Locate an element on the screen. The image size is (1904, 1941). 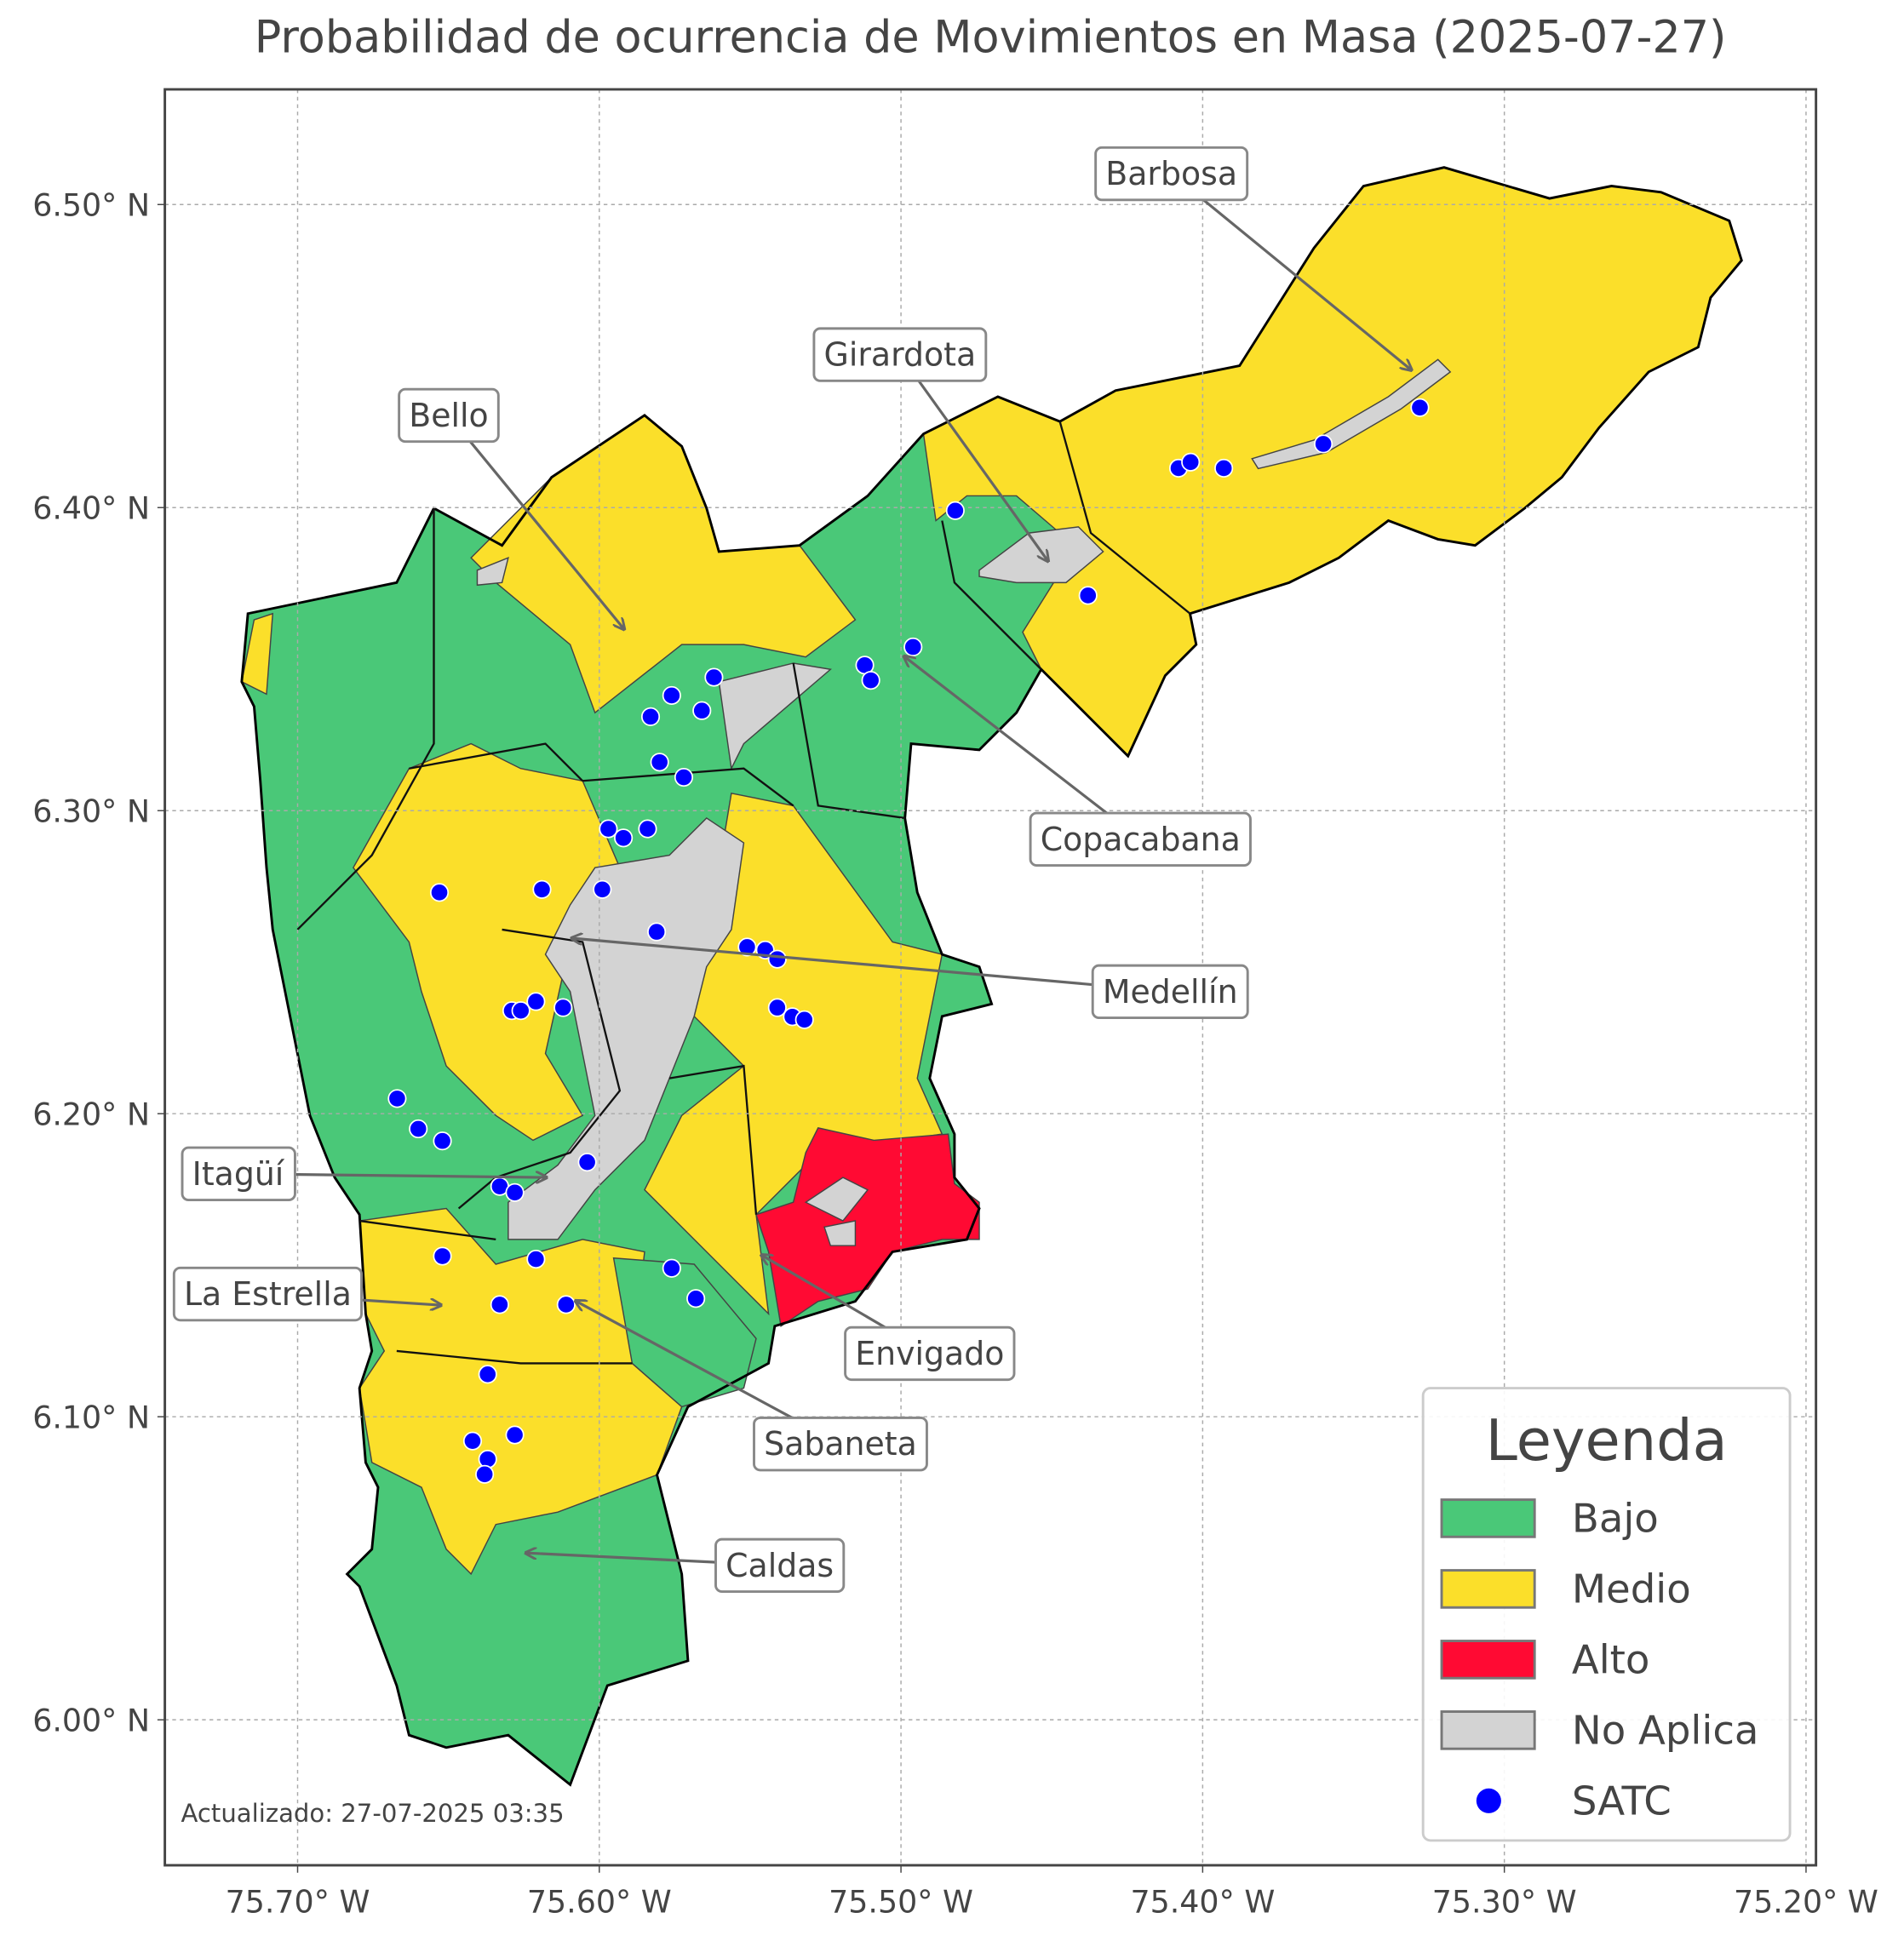
annotation-label: Bello is located at coordinates (448, 415).